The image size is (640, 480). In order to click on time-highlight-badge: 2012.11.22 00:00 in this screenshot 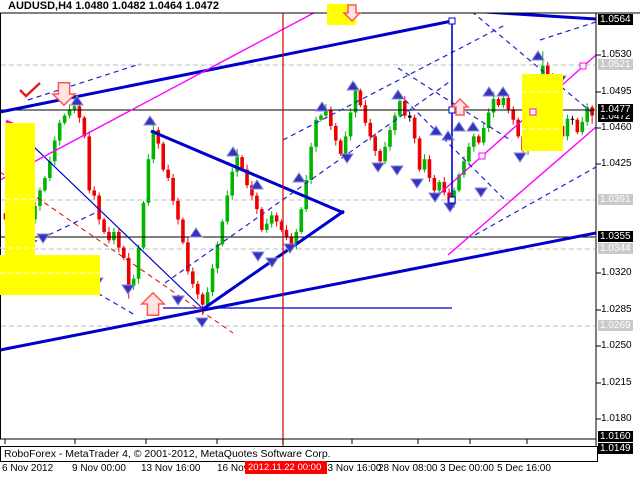, I will do `click(286, 467)`.